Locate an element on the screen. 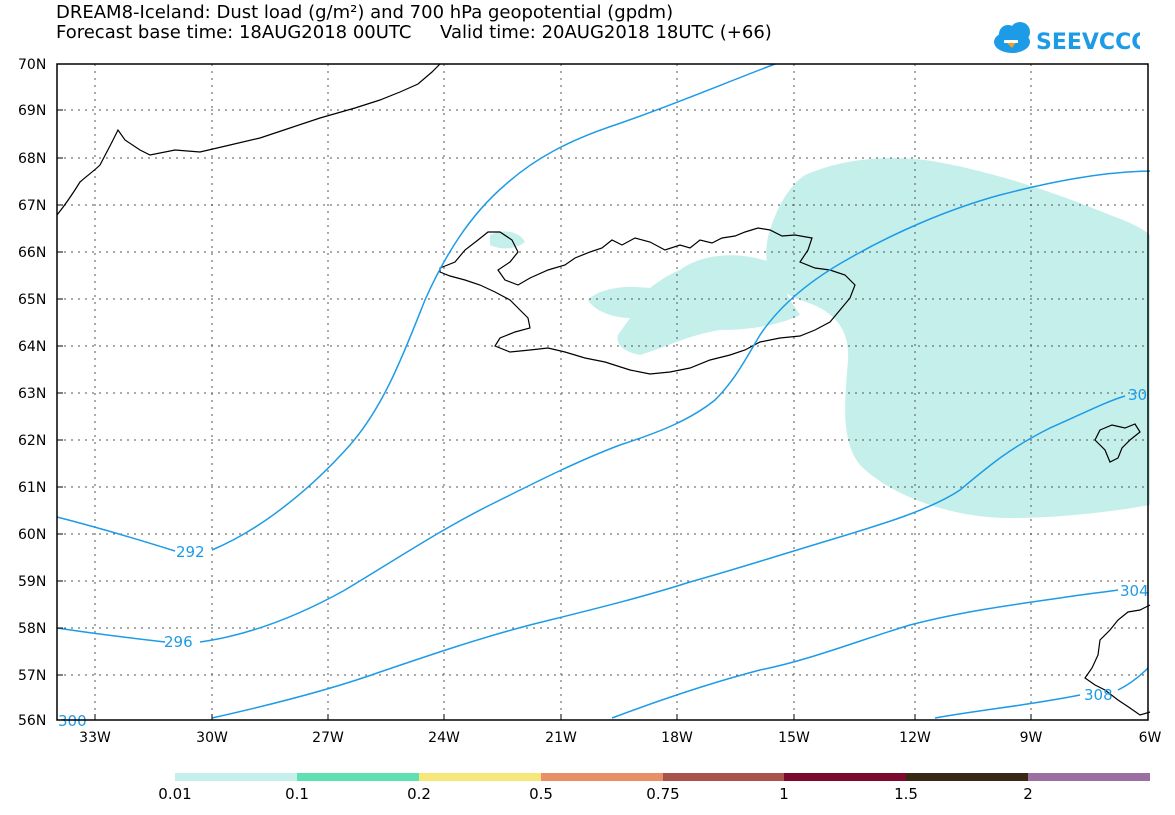 This screenshot has height=815, width=1175. logo: SEEVCCC is located at coordinates (1067, 38).